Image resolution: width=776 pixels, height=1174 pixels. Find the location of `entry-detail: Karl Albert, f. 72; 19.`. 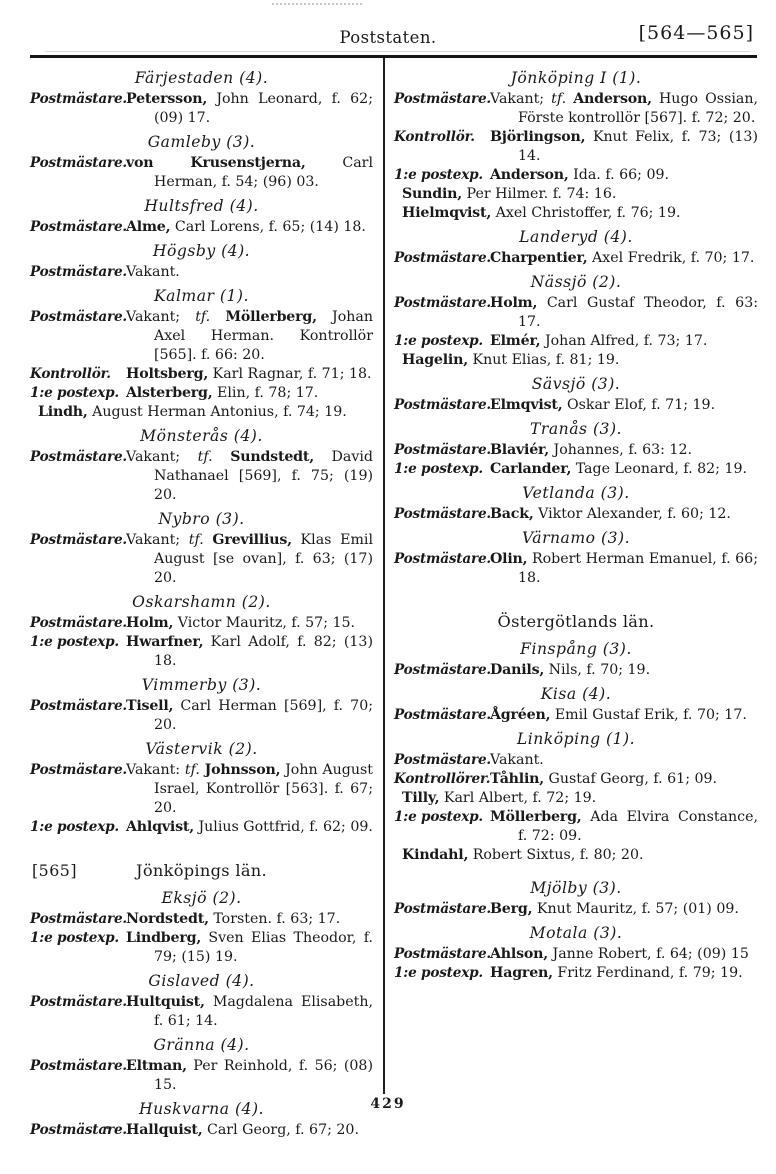

entry-detail: Karl Albert, f. 72; 19. is located at coordinates (518, 798).